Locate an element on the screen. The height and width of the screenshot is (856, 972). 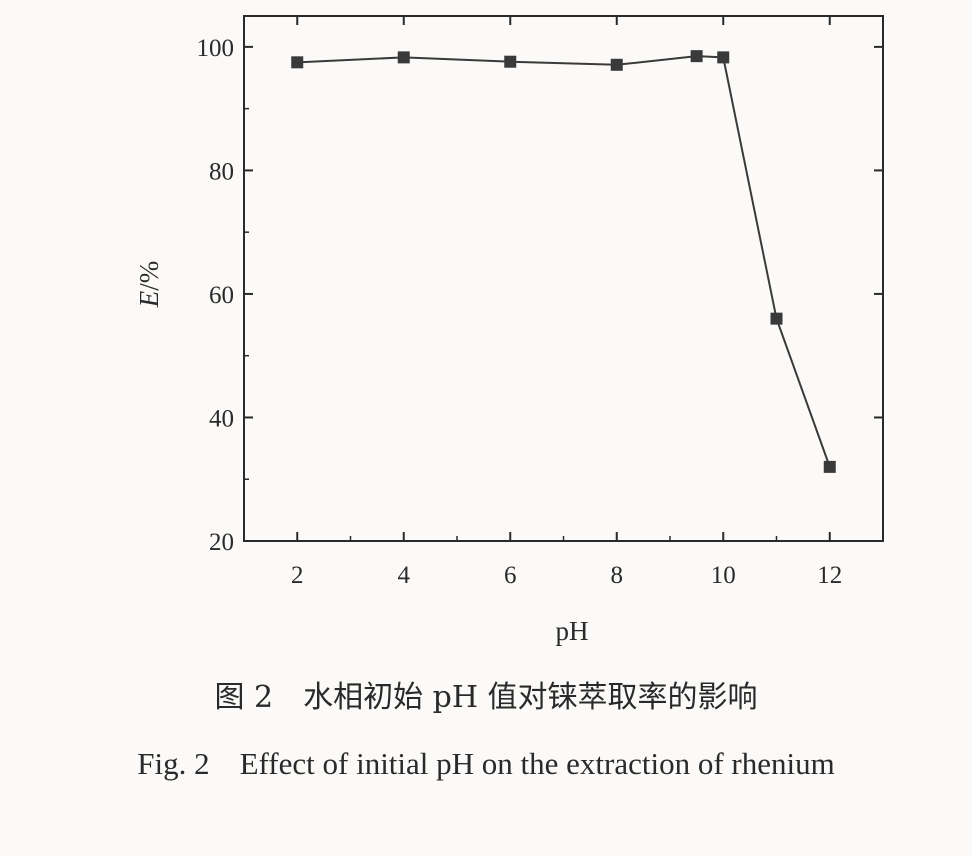
x-tick-label: 6 is located at coordinates (510, 575).